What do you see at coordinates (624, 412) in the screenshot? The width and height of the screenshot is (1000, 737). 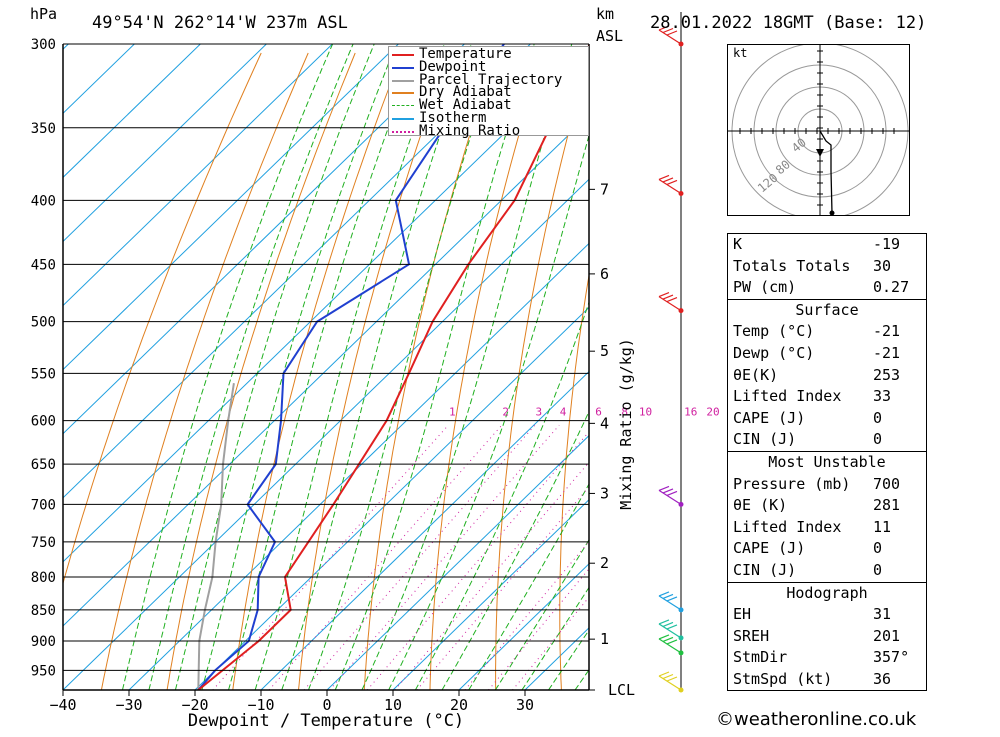 I see `mixing-ratio-label: 8` at bounding box center [624, 412].